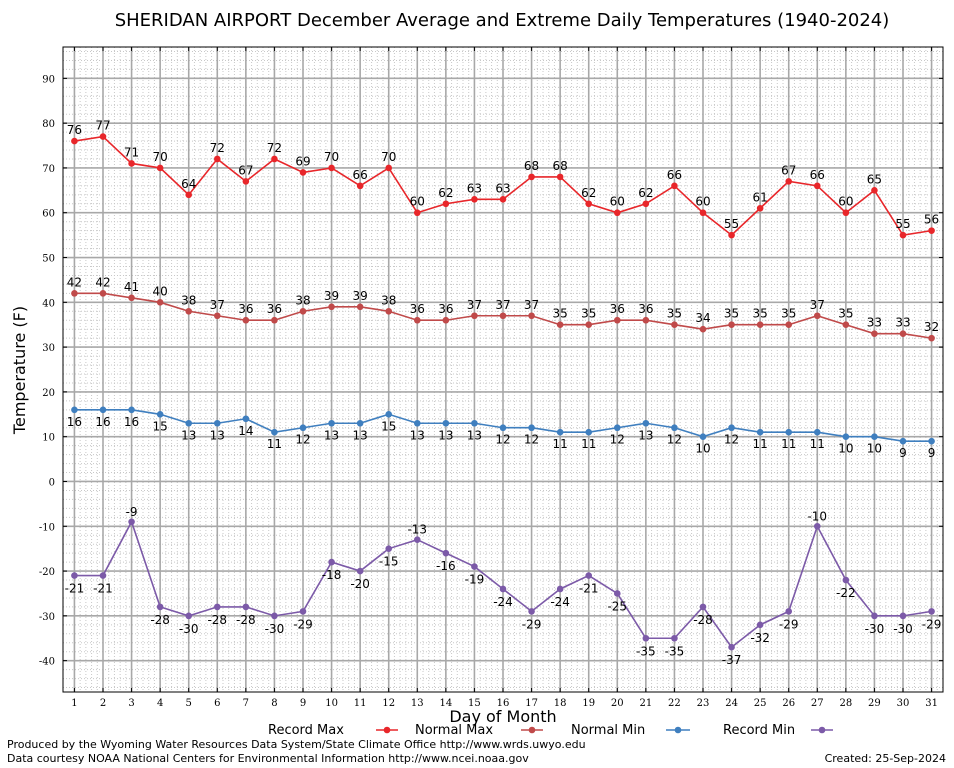 This screenshot has height=768, width=954. What do you see at coordinates (503, 602) in the screenshot?
I see `data-label-record-min: -24` at bounding box center [503, 602].